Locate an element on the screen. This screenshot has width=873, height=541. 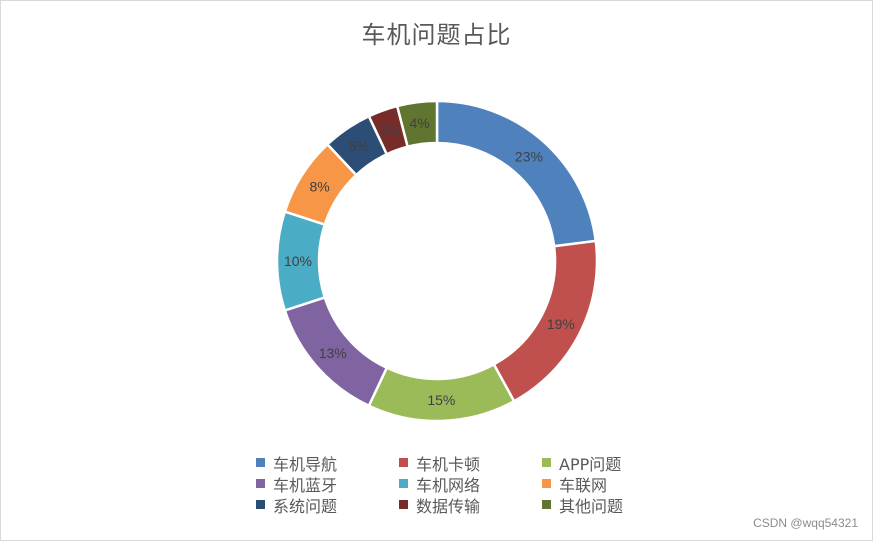
legend-item-3: APP问题 is located at coordinates (609, 463).